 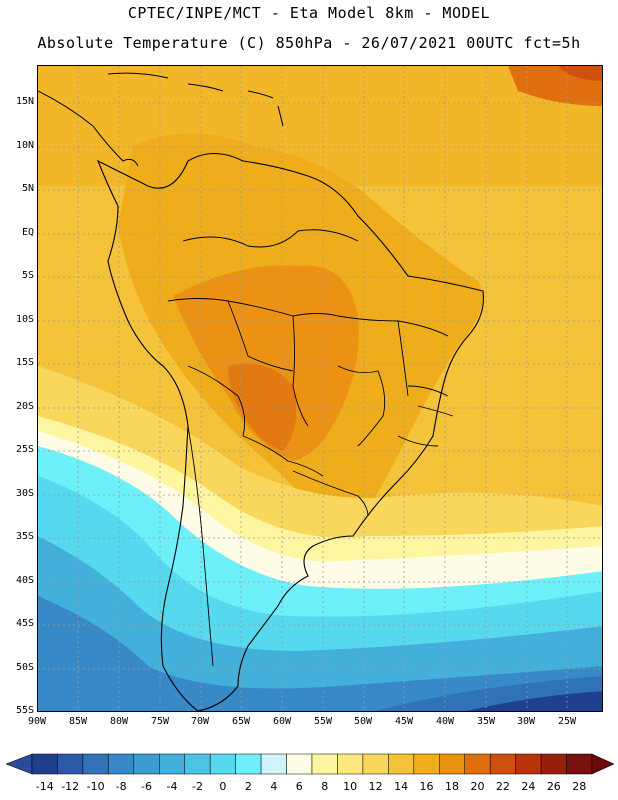 I want to click on lon-label: 35W, so click(x=486, y=721).